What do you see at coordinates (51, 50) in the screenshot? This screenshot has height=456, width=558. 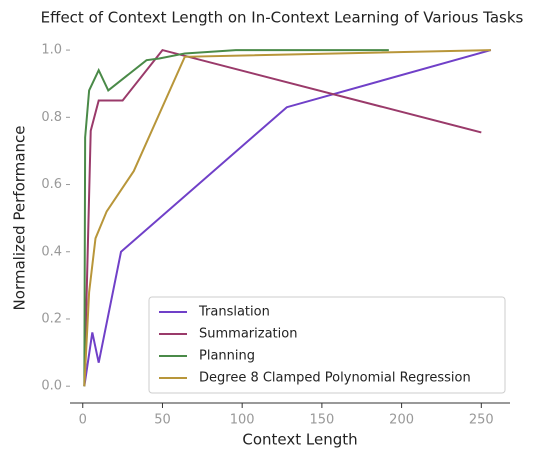 I see `y-tick-label: 1.0` at bounding box center [51, 50].